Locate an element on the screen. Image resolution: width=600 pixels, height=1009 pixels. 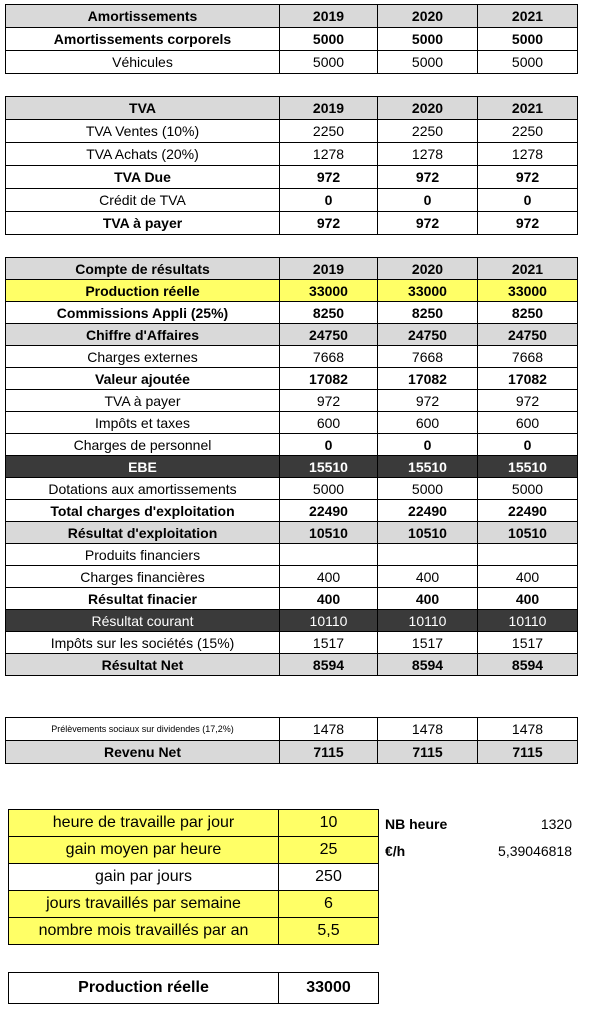
cell-value: 600 is located at coordinates (527, 422).